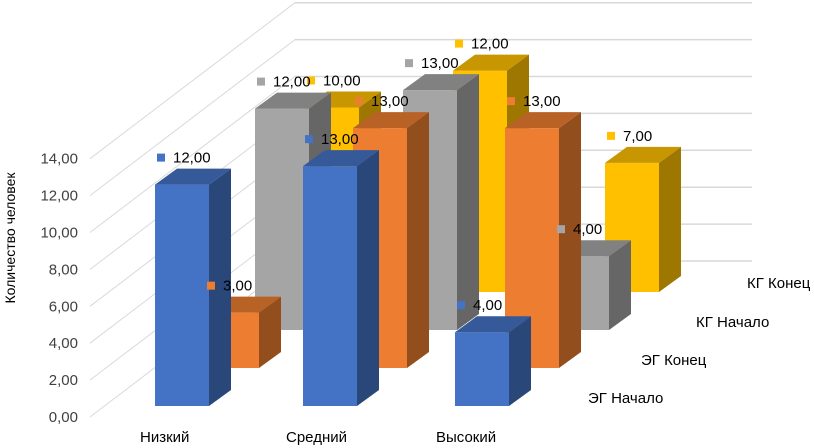 This screenshot has width=814, height=448. What do you see at coordinates (10, 238) in the screenshot?
I see `y-axis-label: Количество человек` at bounding box center [10, 238].